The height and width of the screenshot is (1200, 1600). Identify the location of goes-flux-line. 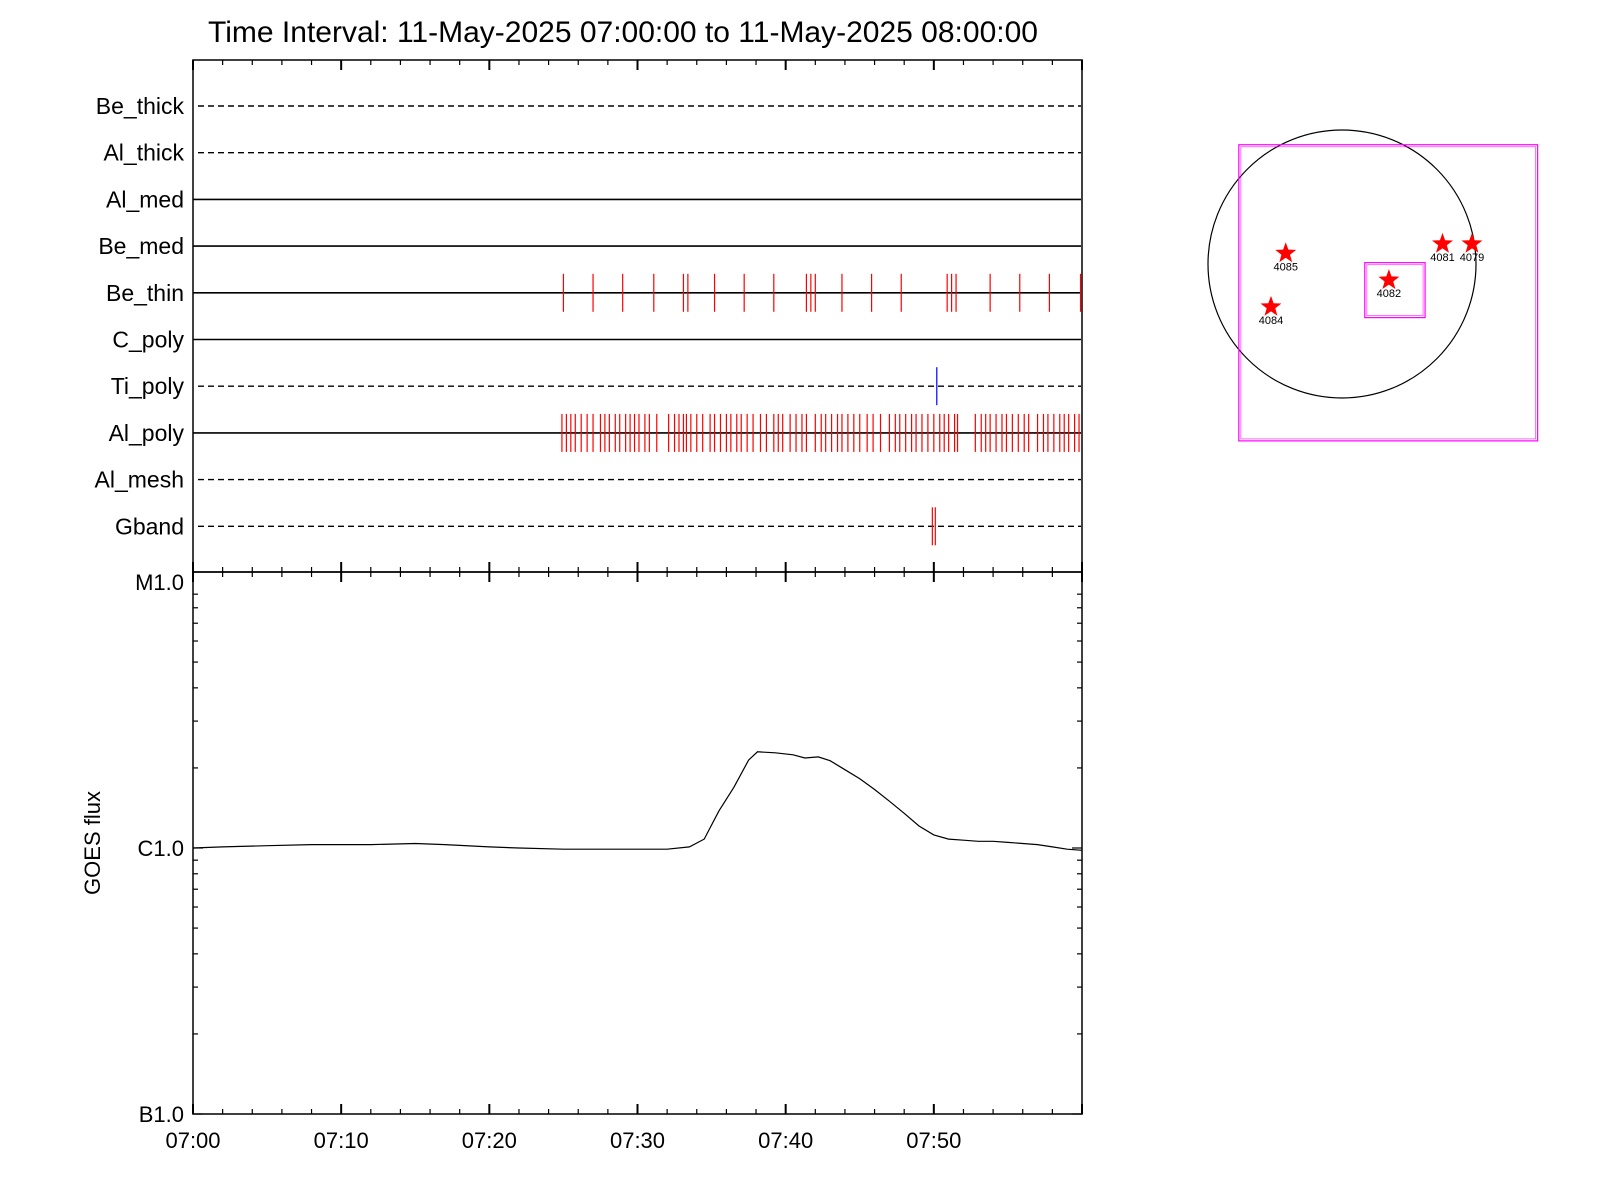
(637, 801).